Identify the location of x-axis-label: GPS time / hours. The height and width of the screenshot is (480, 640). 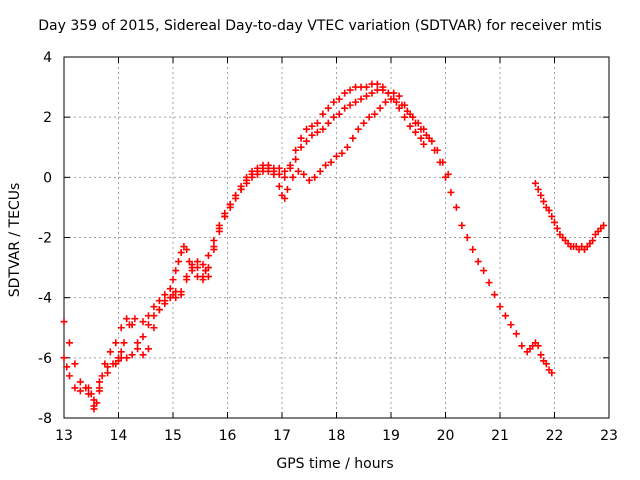
(335, 464).